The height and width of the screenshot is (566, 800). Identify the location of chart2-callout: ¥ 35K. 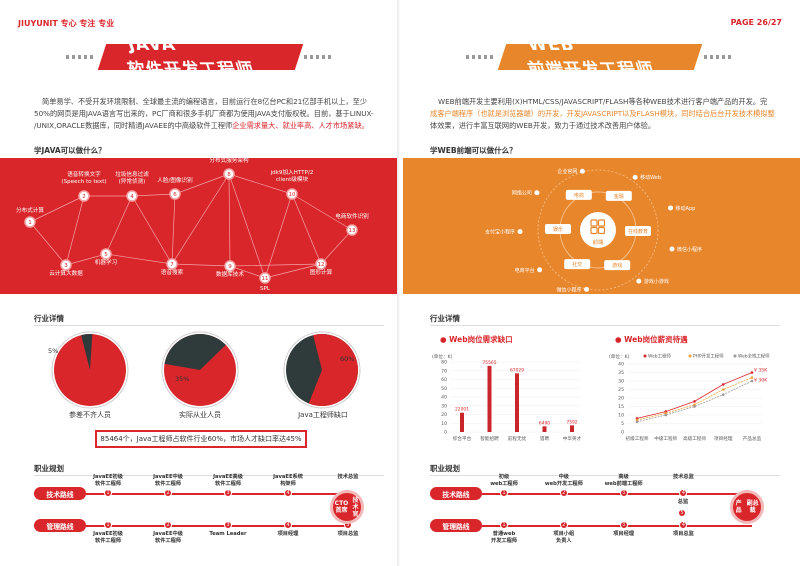
(761, 371).